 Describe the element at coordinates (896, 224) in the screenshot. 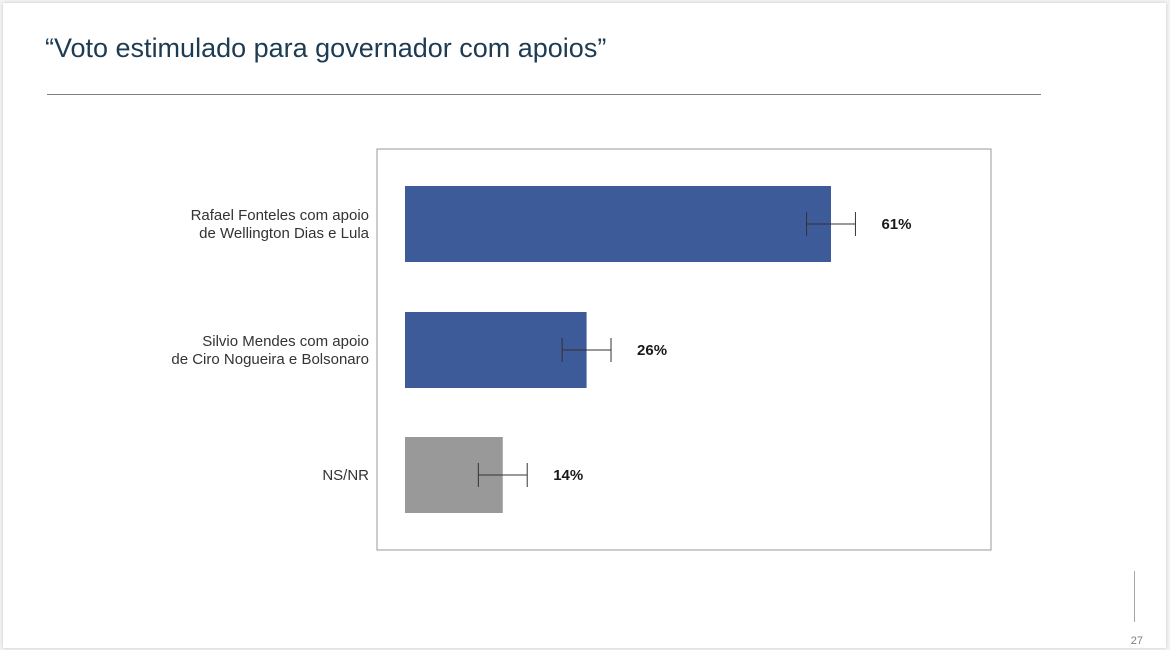

I see `data-label-1: 61%` at that location.